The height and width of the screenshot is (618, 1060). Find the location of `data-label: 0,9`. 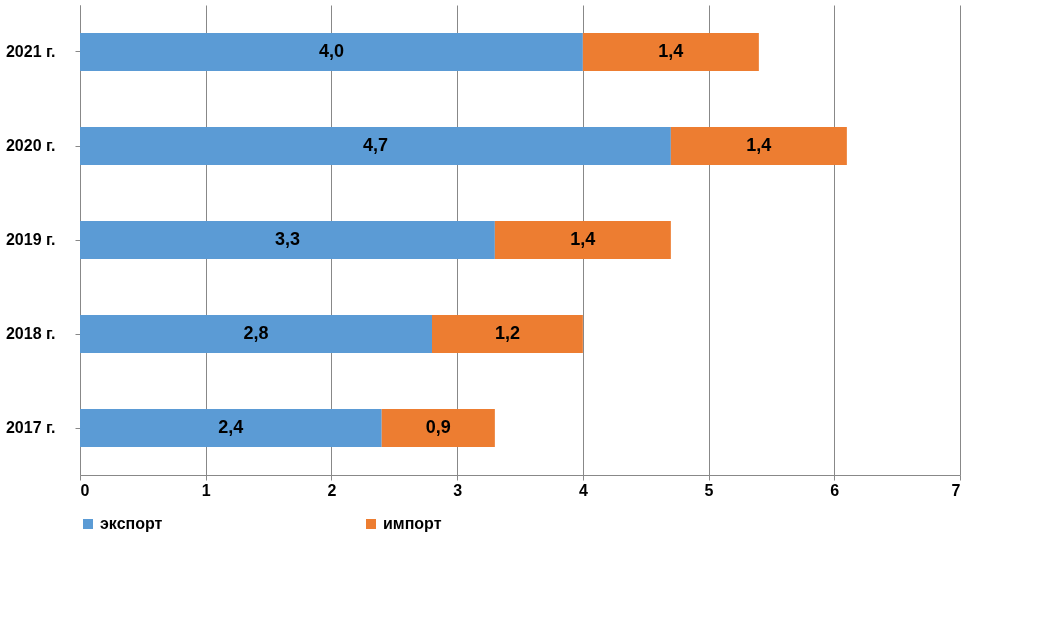

data-label: 0,9 is located at coordinates (438, 427).